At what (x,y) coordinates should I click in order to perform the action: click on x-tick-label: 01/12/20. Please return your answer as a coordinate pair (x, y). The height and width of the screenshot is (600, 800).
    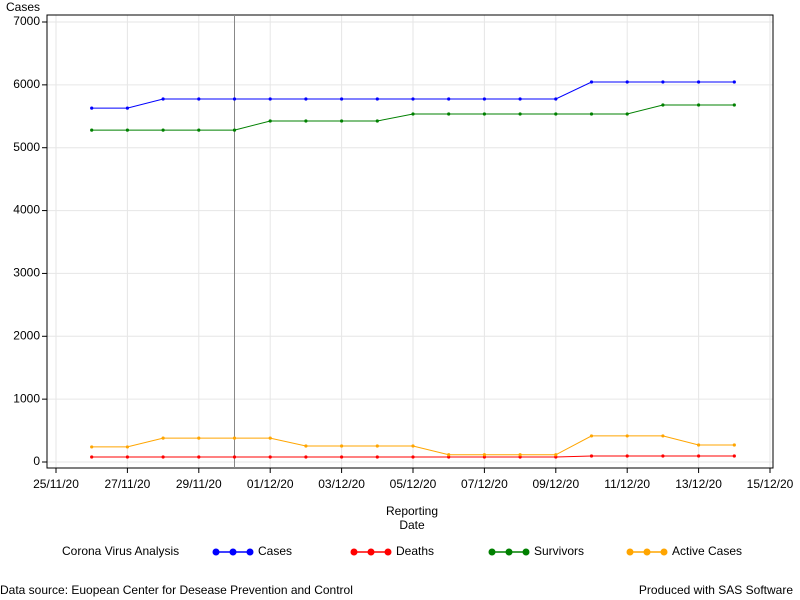
    Looking at the image, I should click on (270, 484).